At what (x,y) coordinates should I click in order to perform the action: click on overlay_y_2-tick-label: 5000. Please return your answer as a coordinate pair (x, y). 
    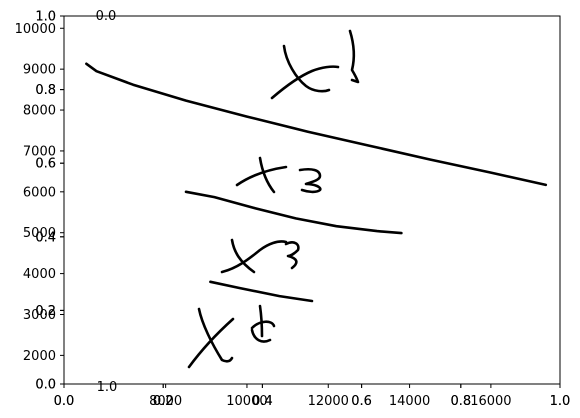
    Looking at the image, I should click on (39, 233).